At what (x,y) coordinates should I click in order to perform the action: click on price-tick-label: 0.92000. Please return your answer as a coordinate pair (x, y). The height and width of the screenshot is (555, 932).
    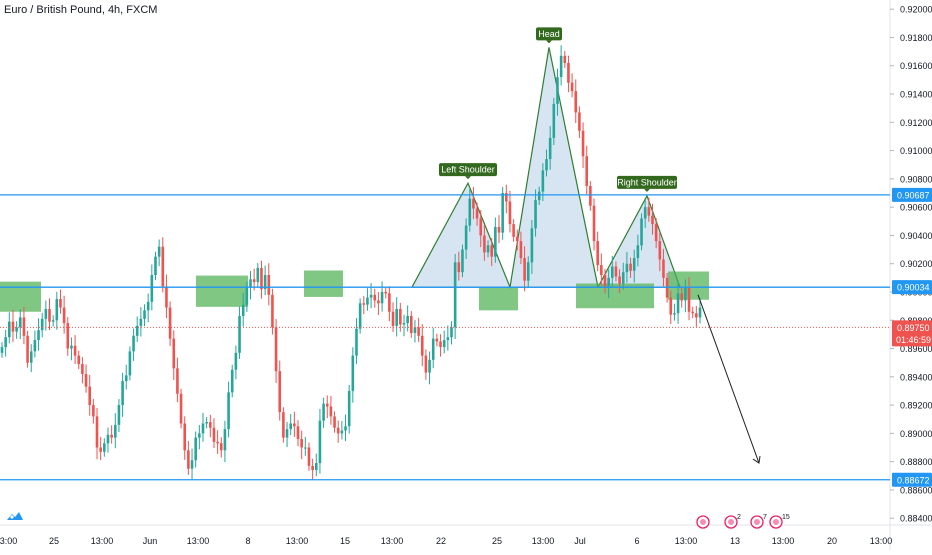
    Looking at the image, I should click on (916, 10).